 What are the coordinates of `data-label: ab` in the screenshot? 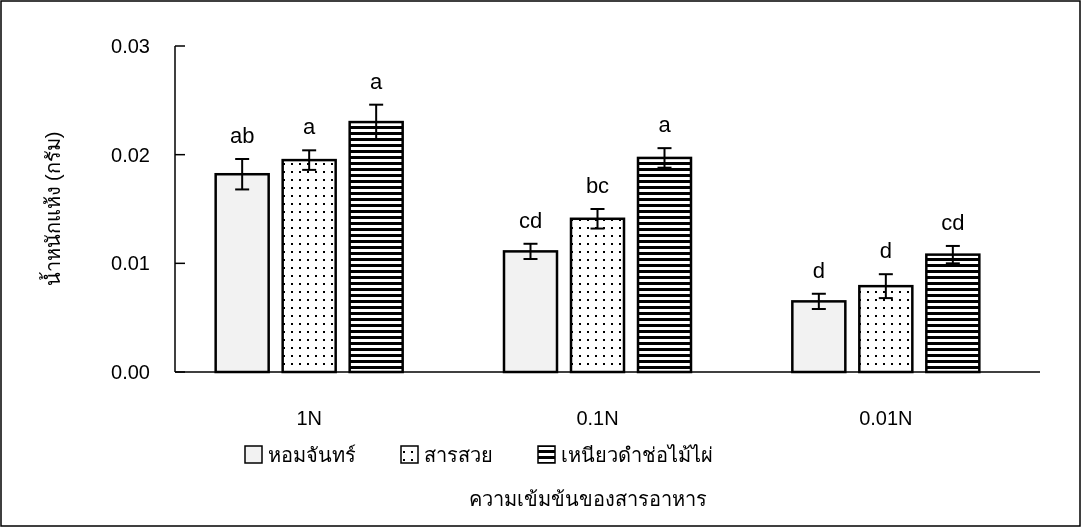 It's located at (242, 136).